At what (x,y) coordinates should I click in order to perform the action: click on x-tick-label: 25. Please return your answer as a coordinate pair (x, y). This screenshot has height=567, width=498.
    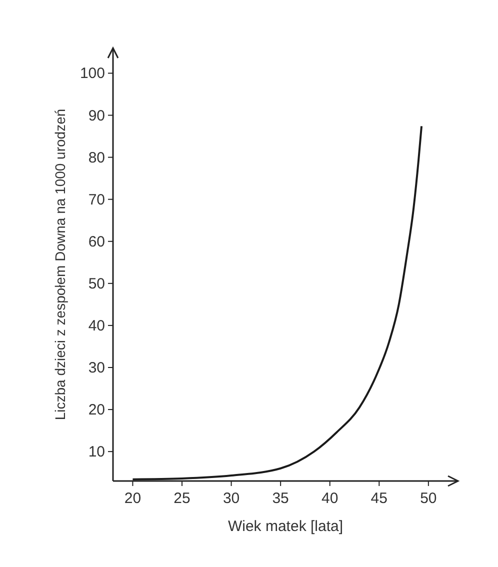
    Looking at the image, I should click on (182, 498).